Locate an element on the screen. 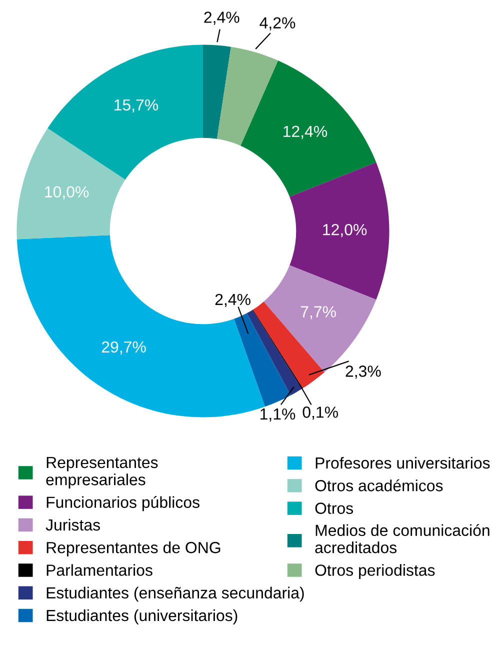 This screenshot has width=503, height=645. data-label: 10,0% is located at coordinates (67, 193).